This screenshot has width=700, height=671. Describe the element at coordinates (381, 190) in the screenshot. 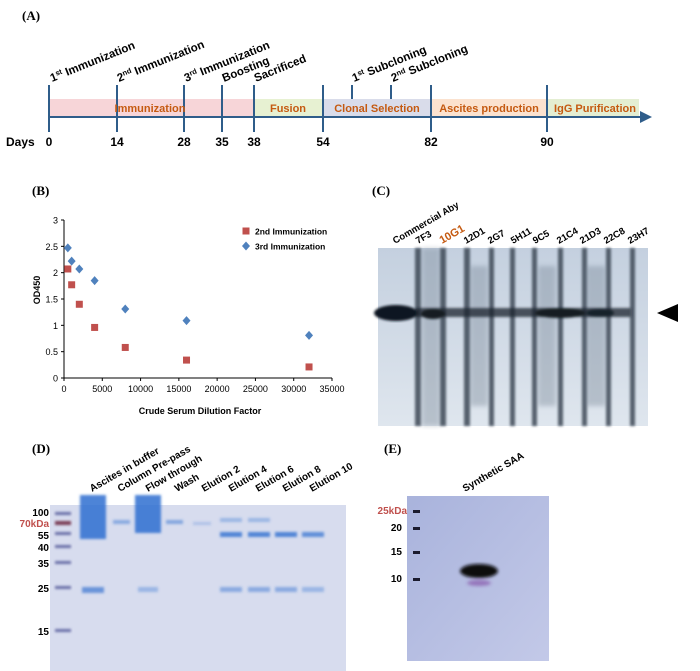

I see `panel-c-label: (C)` at that location.